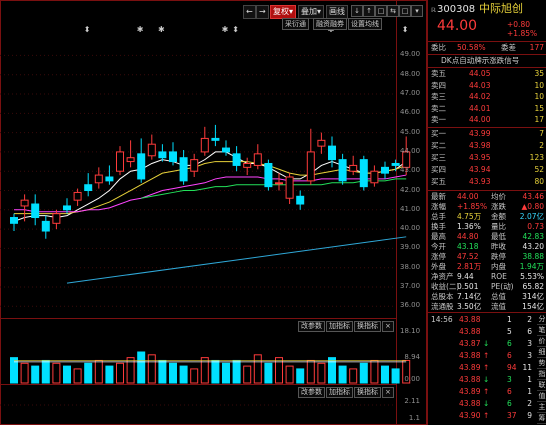 This screenshot has height=425, width=546. Describe the element at coordinates (535, 226) in the screenshot. I see `stat-value: 0.73` at that location.